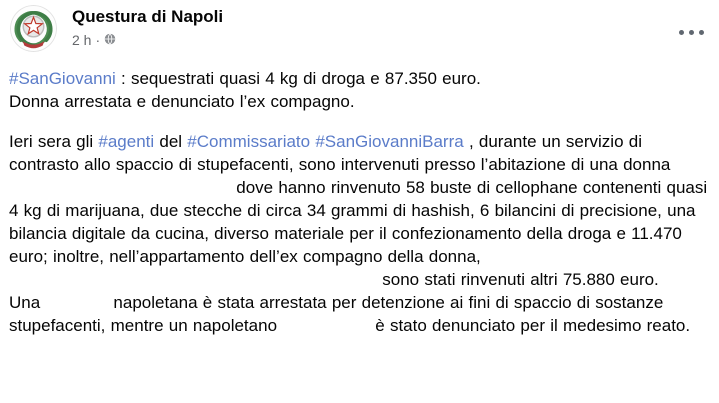 Image resolution: width=719 pixels, height=403 pixels. Describe the element at coordinates (82, 39) in the screenshot. I see `post-timestamp: 2 h` at that location.